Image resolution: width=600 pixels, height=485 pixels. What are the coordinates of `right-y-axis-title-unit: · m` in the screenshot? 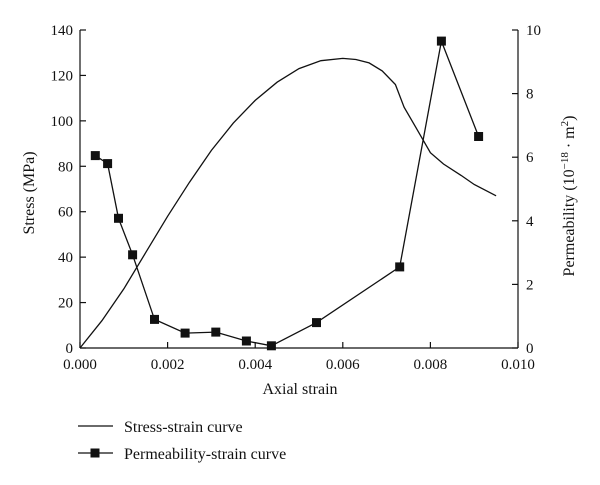 It's located at (569, 139).